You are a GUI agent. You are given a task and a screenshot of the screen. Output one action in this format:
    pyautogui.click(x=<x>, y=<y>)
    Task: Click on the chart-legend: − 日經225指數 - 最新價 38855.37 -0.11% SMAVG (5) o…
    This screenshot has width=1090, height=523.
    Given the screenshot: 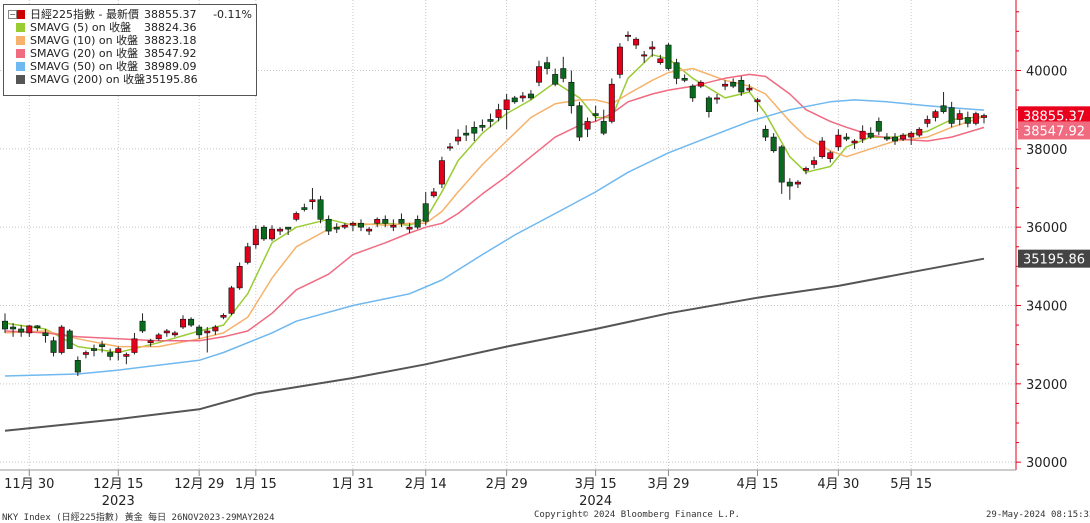 What is the action you would take?
    pyautogui.click(x=130, y=50)
    